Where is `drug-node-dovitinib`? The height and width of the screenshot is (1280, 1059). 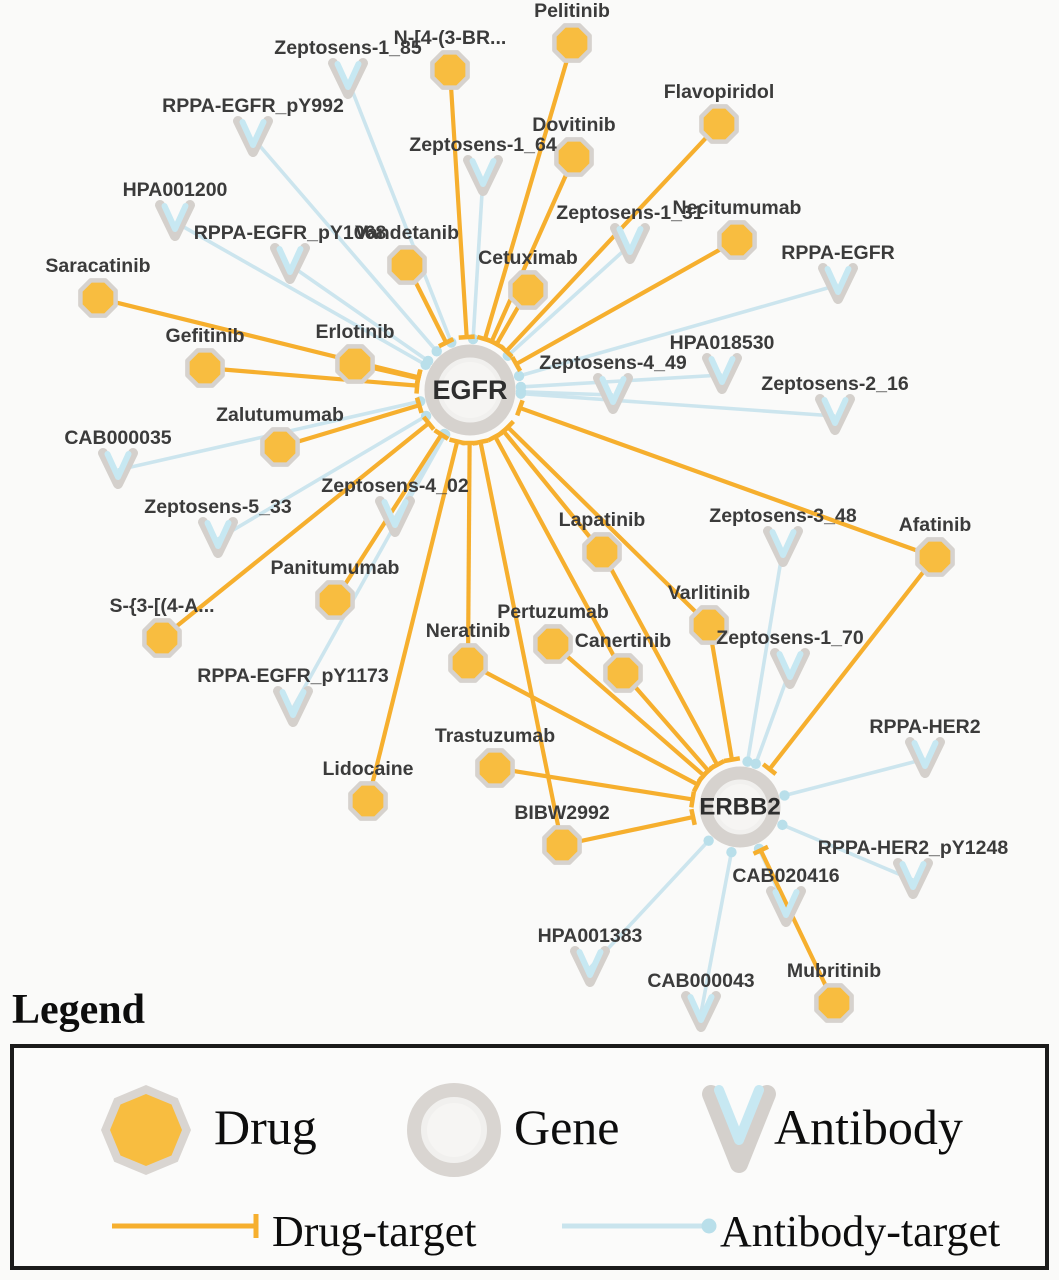
drug-node-dovitinib is located at coordinates (574, 157).